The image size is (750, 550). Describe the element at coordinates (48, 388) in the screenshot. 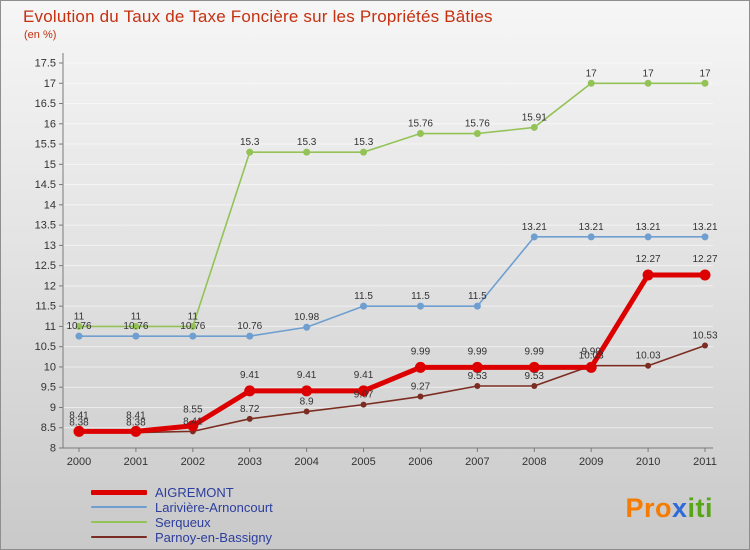

I see `svg-text: 9.5` at that location.